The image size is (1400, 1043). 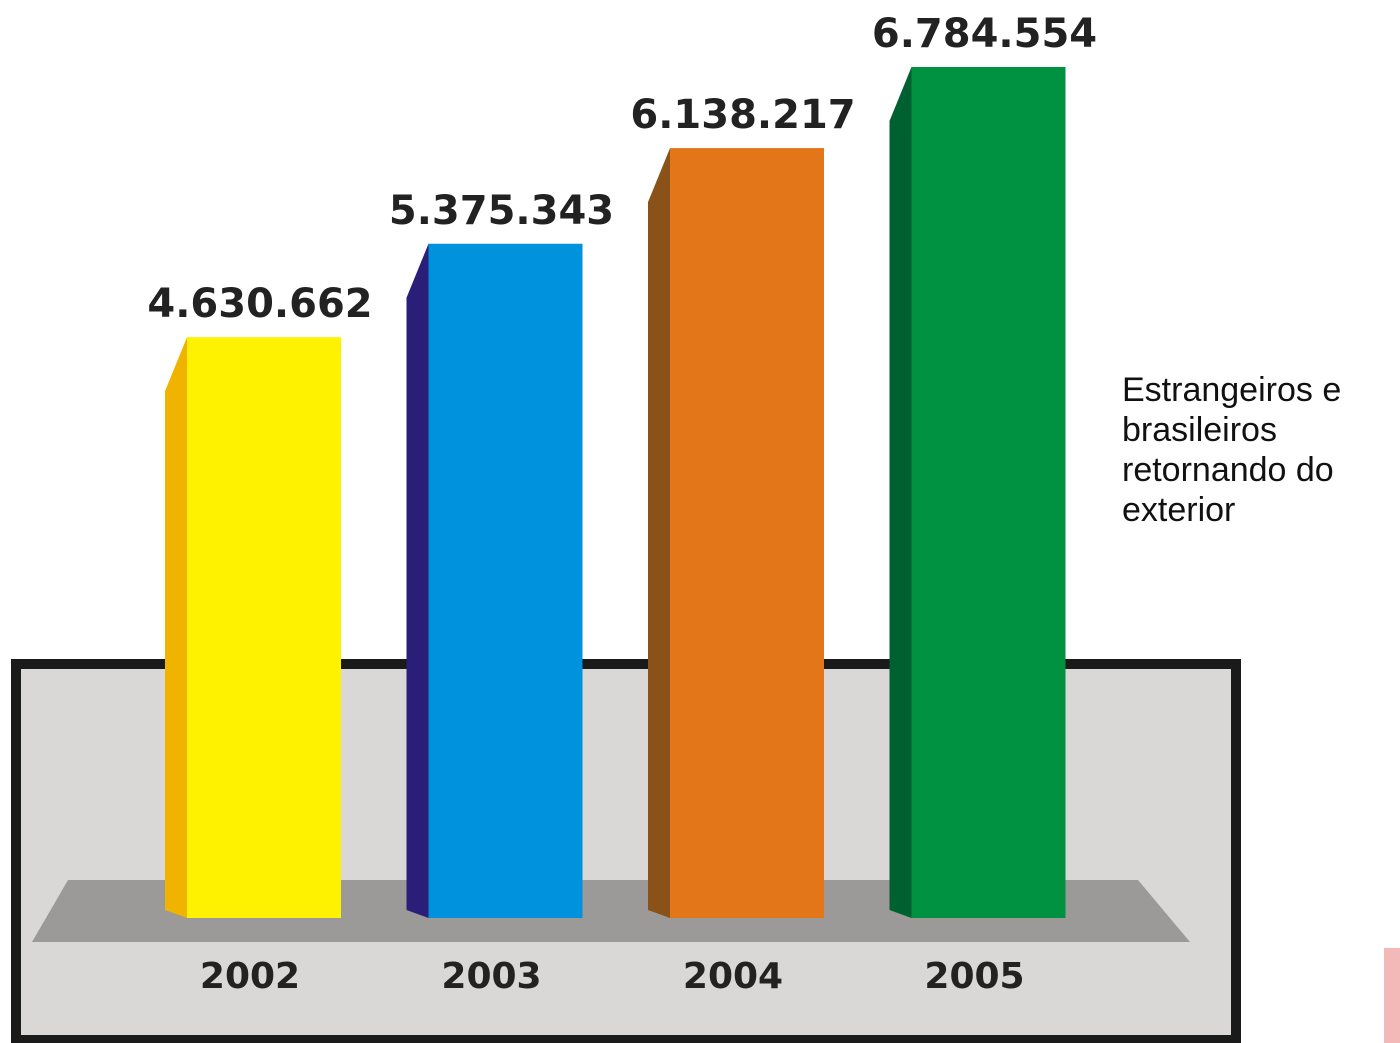 What do you see at coordinates (974, 976) in the screenshot?
I see `category-label-2005: 2005` at bounding box center [974, 976].